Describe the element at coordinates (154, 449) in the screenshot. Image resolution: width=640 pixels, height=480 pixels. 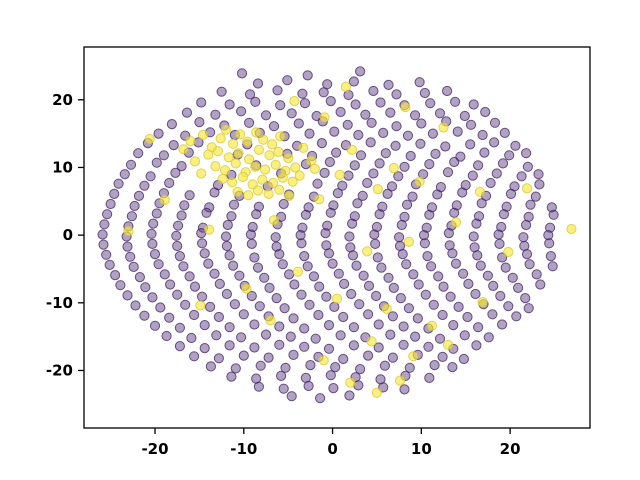
I see `x-tick-label: -20` at that location.